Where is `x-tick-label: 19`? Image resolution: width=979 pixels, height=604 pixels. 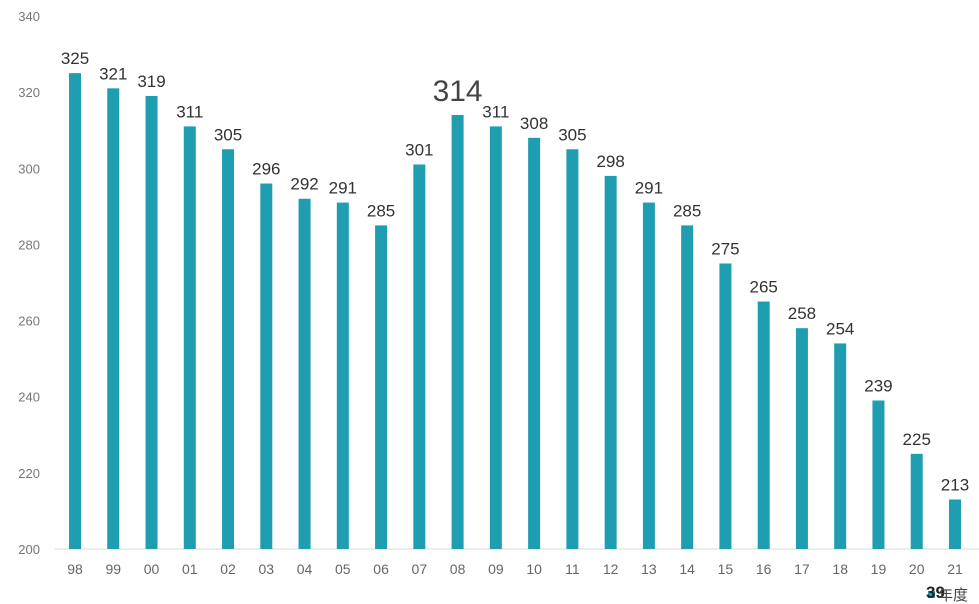 x-tick-label: 19 is located at coordinates (879, 569).